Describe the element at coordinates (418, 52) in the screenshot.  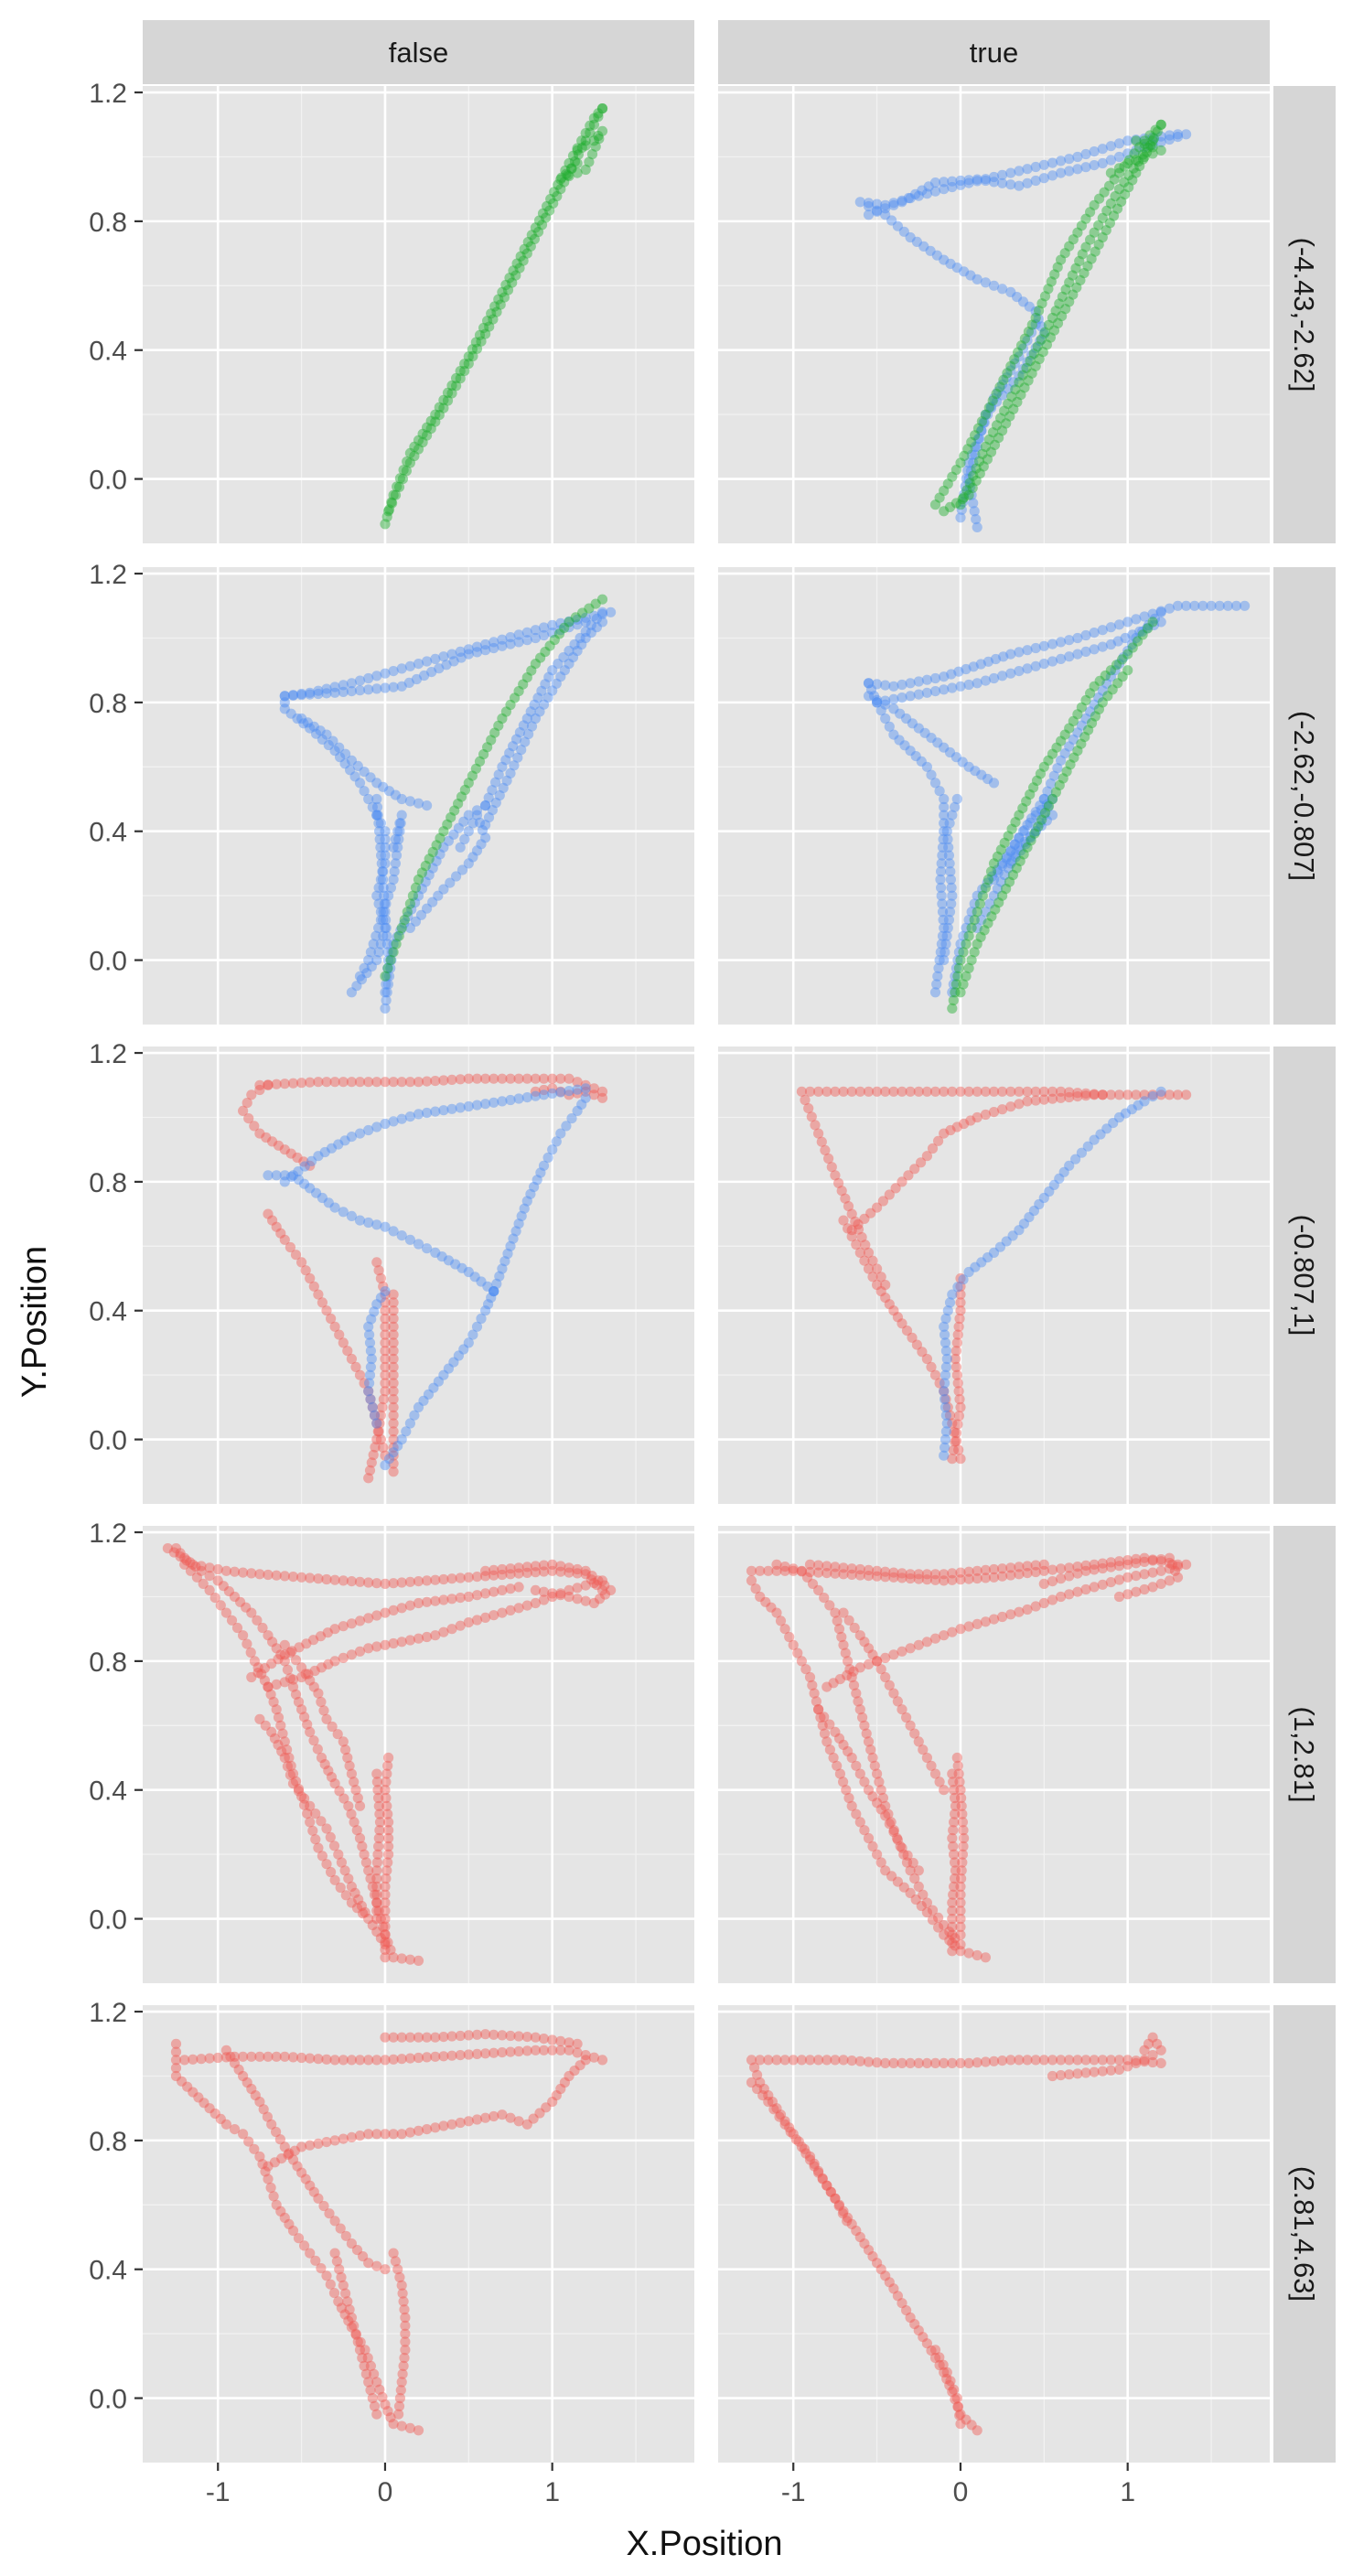
I see `strip-background` at that location.